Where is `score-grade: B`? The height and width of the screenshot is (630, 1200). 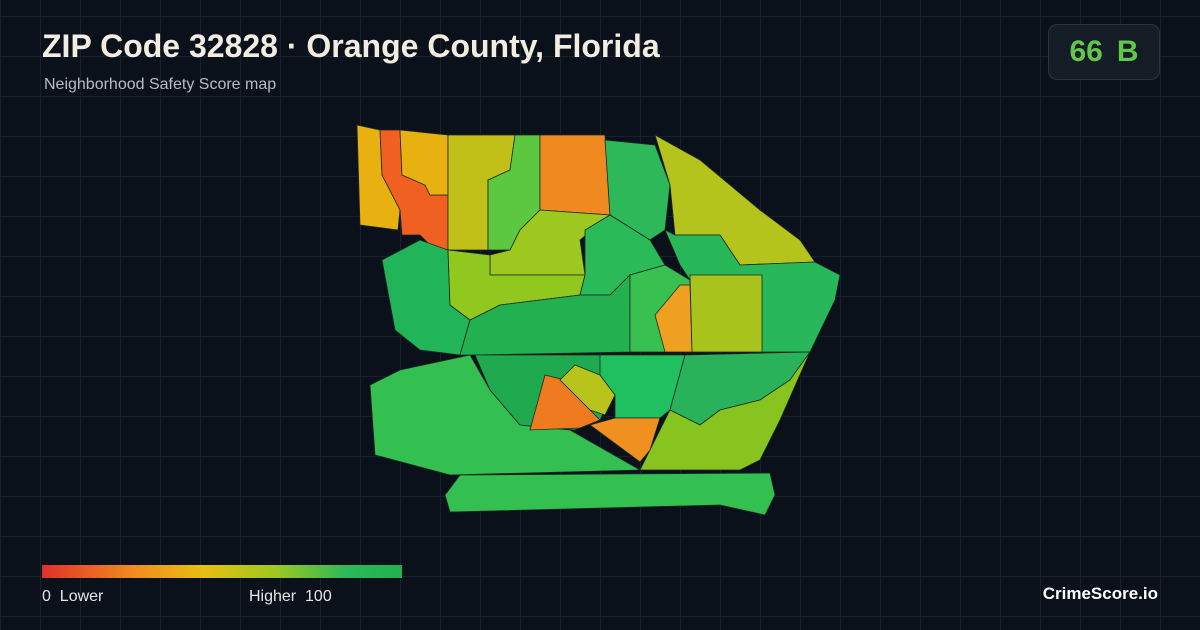
score-grade: B is located at coordinates (1127, 51).